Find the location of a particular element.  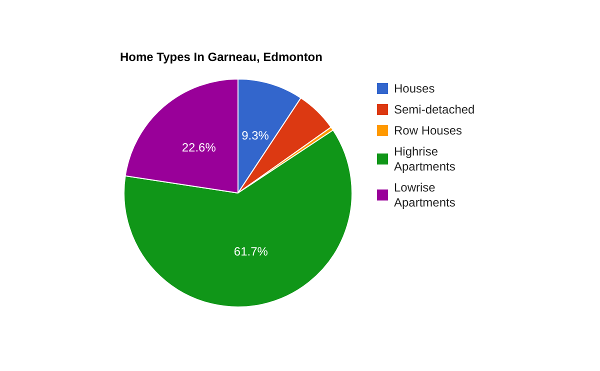

data-label: 61.7% is located at coordinates (251, 251).